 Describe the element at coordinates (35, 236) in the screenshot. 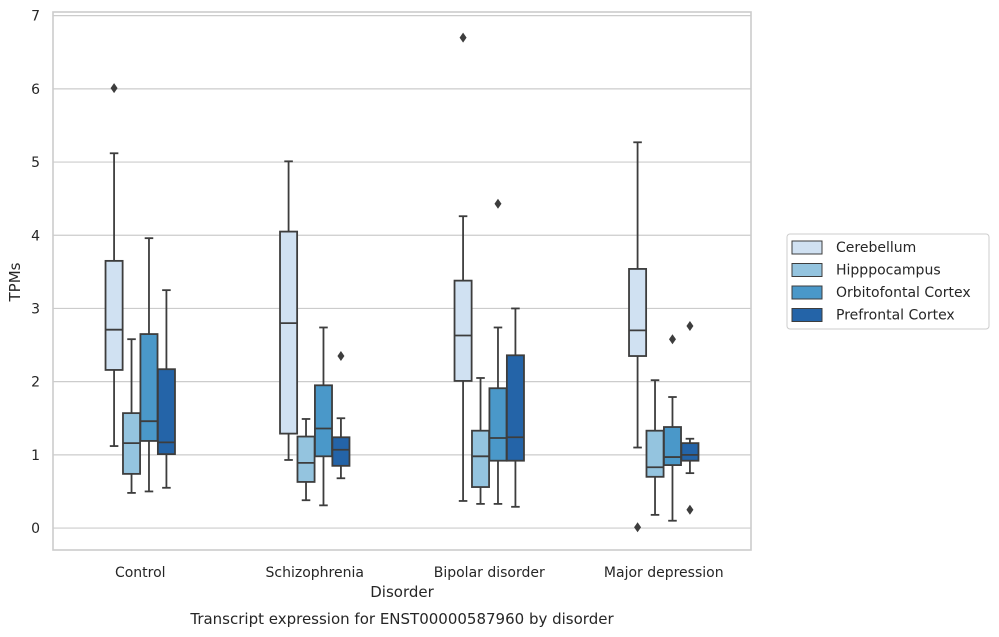

I see `y-tick-label: 4` at that location.